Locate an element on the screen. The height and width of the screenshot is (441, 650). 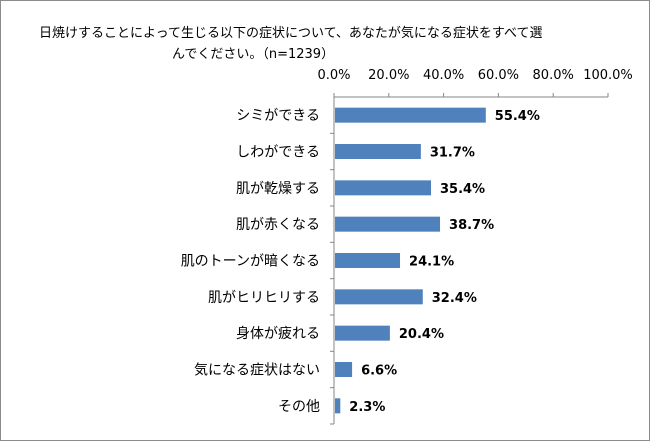
value-label: 38.7% is located at coordinates (471, 225).